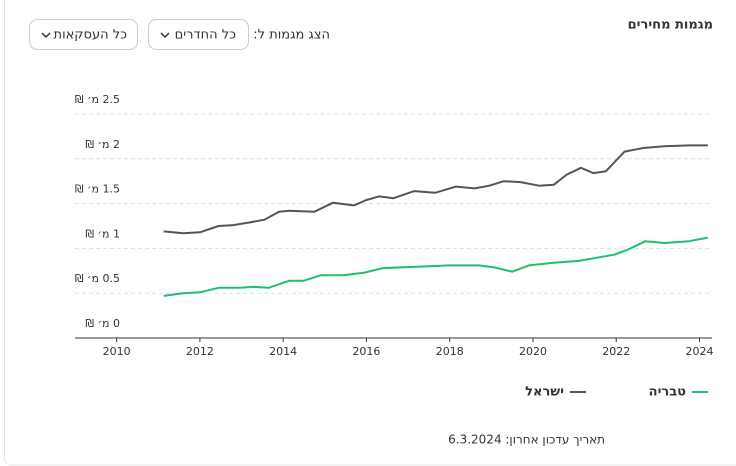 Image resolution: width=736 pixels, height=466 pixels. Describe the element at coordinates (668, 392) in the screenshot. I see `legend-label: טבריה` at that location.